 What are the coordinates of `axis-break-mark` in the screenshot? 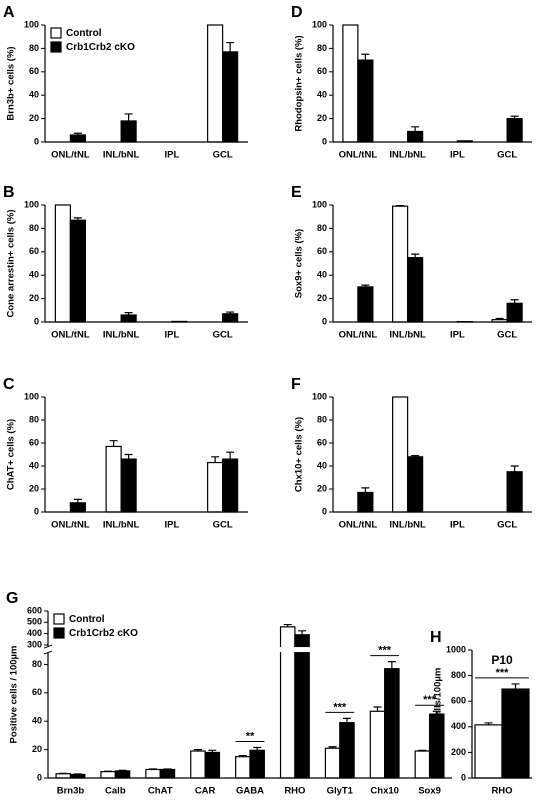 It's located at (48, 649).